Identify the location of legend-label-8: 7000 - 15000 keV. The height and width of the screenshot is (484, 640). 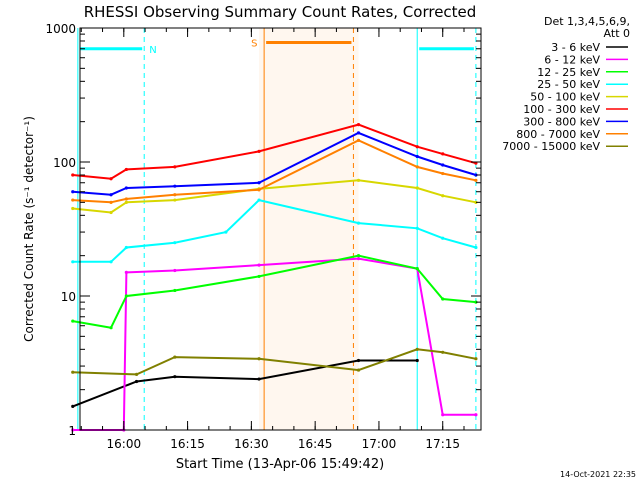
(551, 146).